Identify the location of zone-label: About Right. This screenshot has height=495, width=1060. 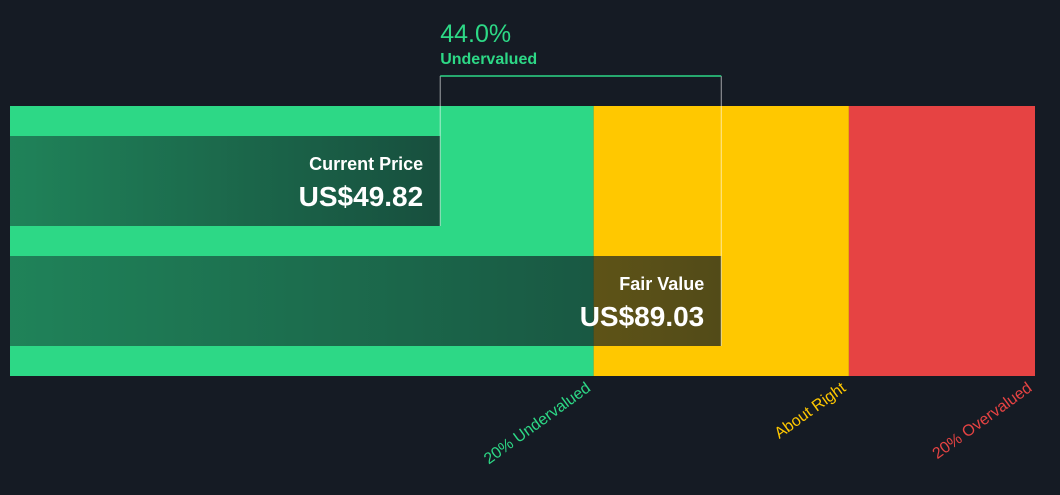
(811, 410).